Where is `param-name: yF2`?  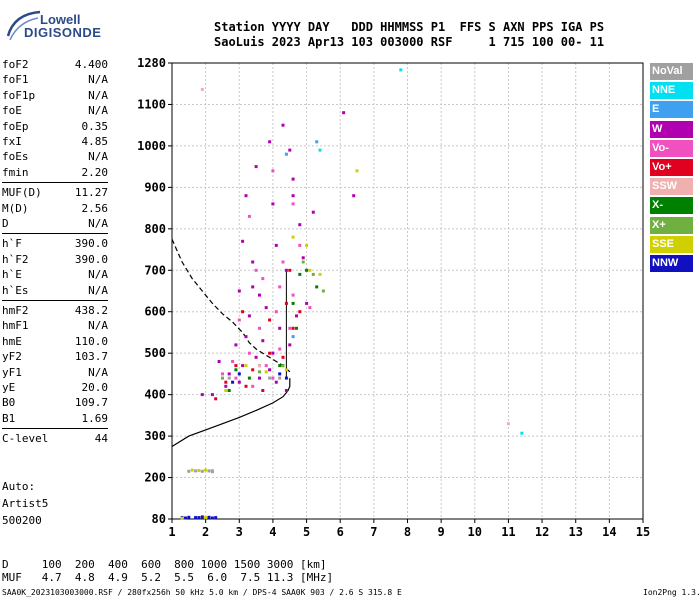 param-name: yF2 is located at coordinates (12, 357).